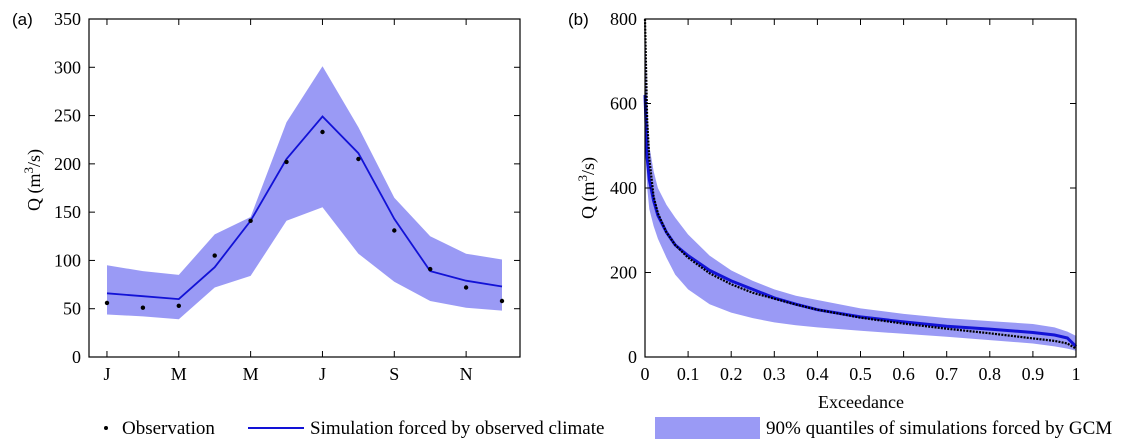  I want to click on panel-a-label: (a), so click(22, 19).